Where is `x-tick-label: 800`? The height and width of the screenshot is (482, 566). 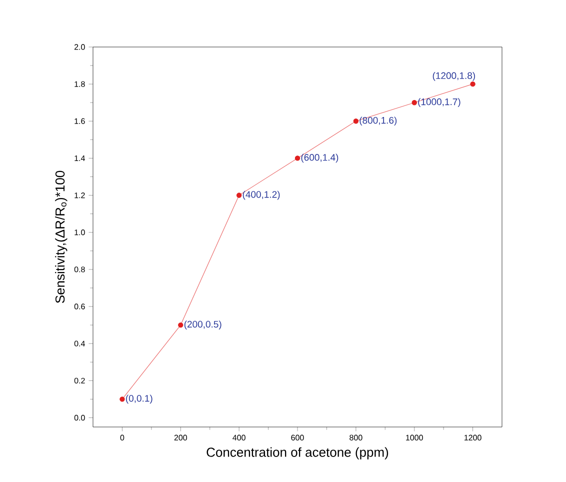
x-tick-label: 800 is located at coordinates (356, 437).